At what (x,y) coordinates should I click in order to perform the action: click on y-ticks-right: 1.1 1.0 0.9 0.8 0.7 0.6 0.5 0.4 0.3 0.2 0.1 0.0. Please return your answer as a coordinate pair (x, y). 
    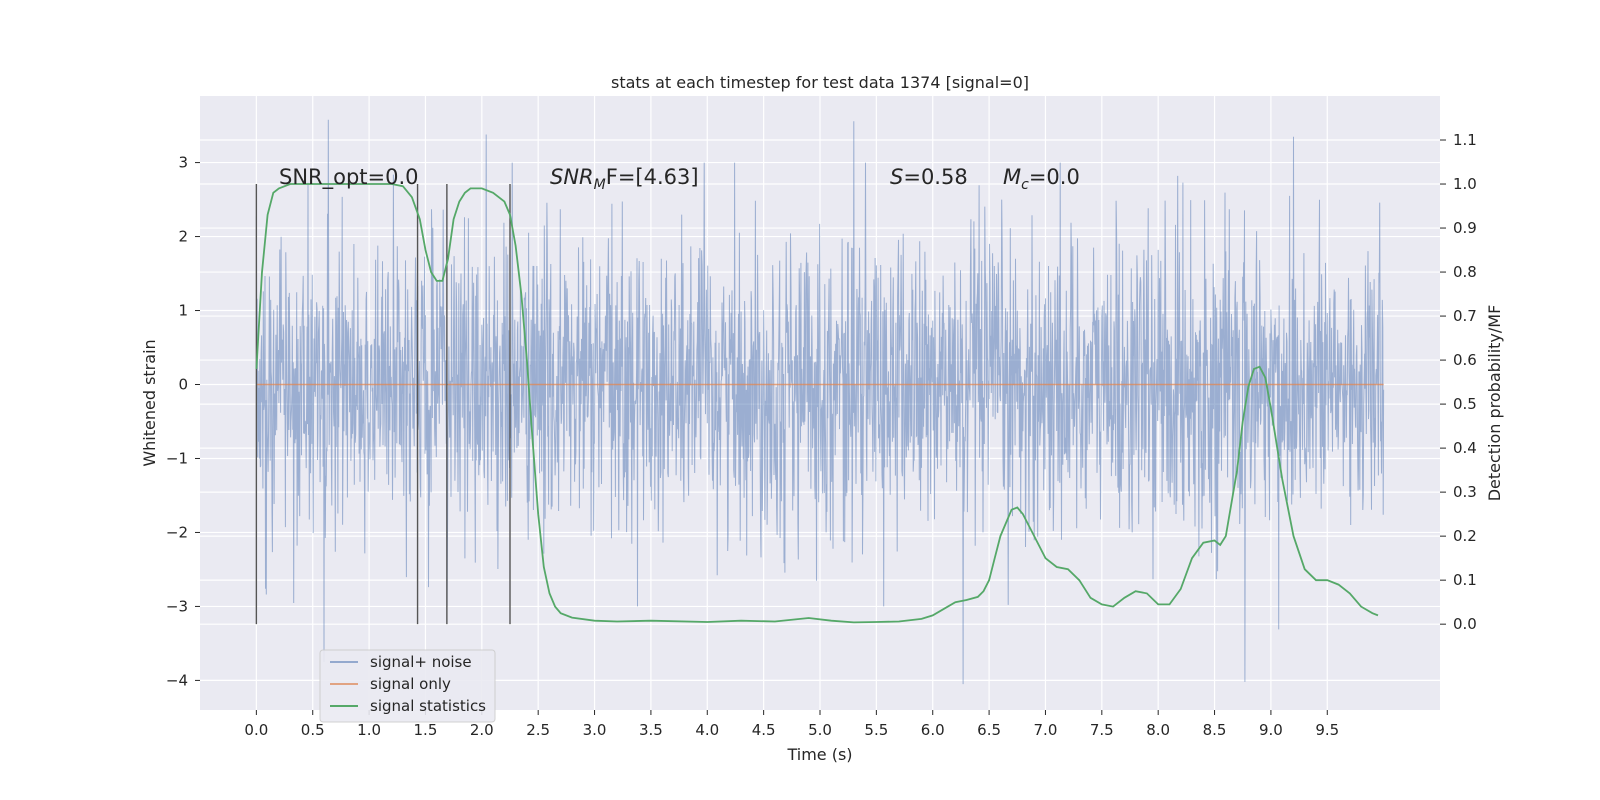
    Looking at the image, I should click on (1458, 382).